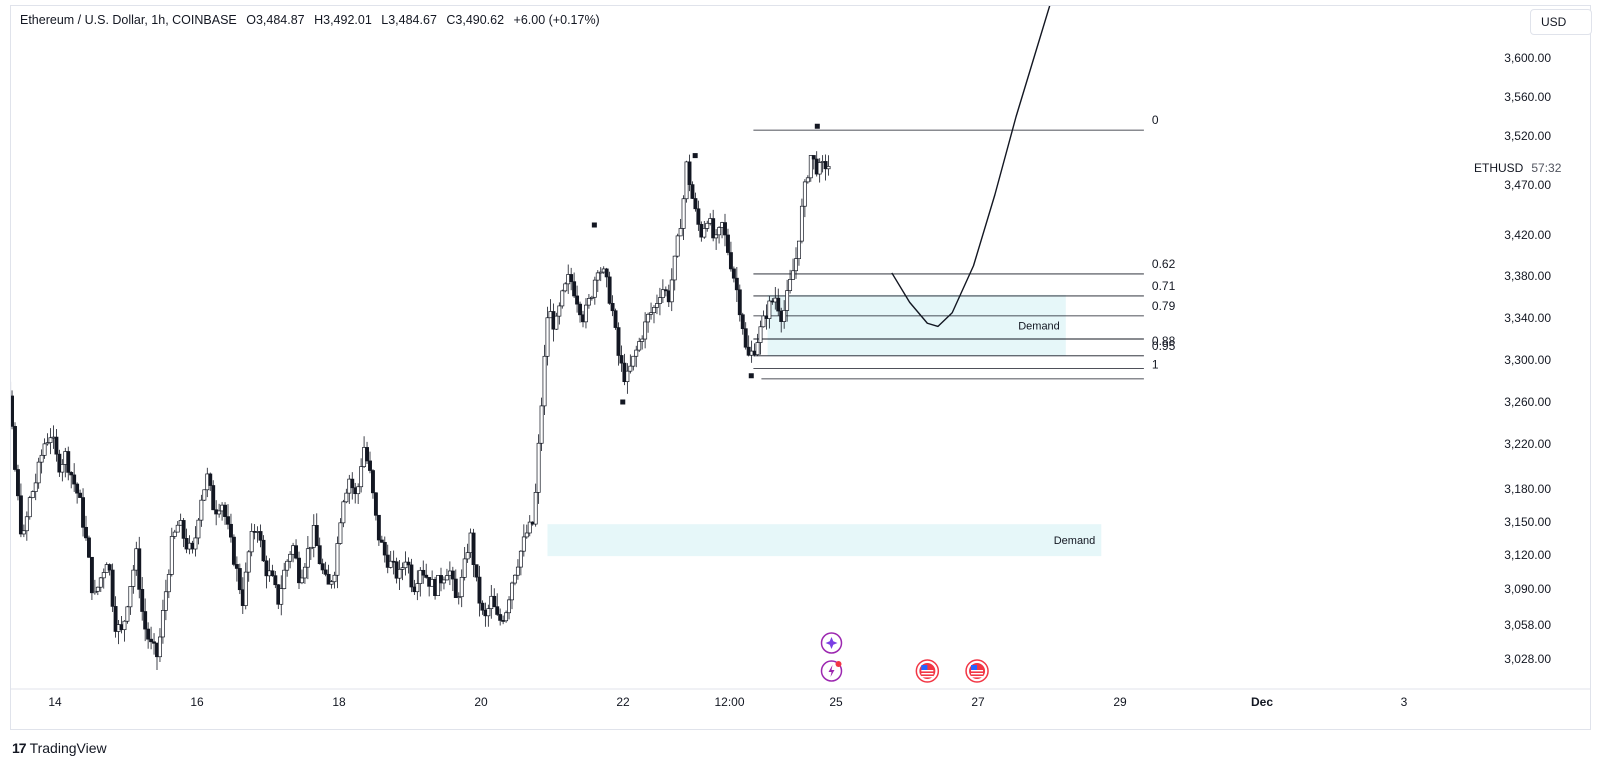 Image resolution: width=1600 pixels, height=762 pixels. I want to click on sparkle-event-icon, so click(831, 643).